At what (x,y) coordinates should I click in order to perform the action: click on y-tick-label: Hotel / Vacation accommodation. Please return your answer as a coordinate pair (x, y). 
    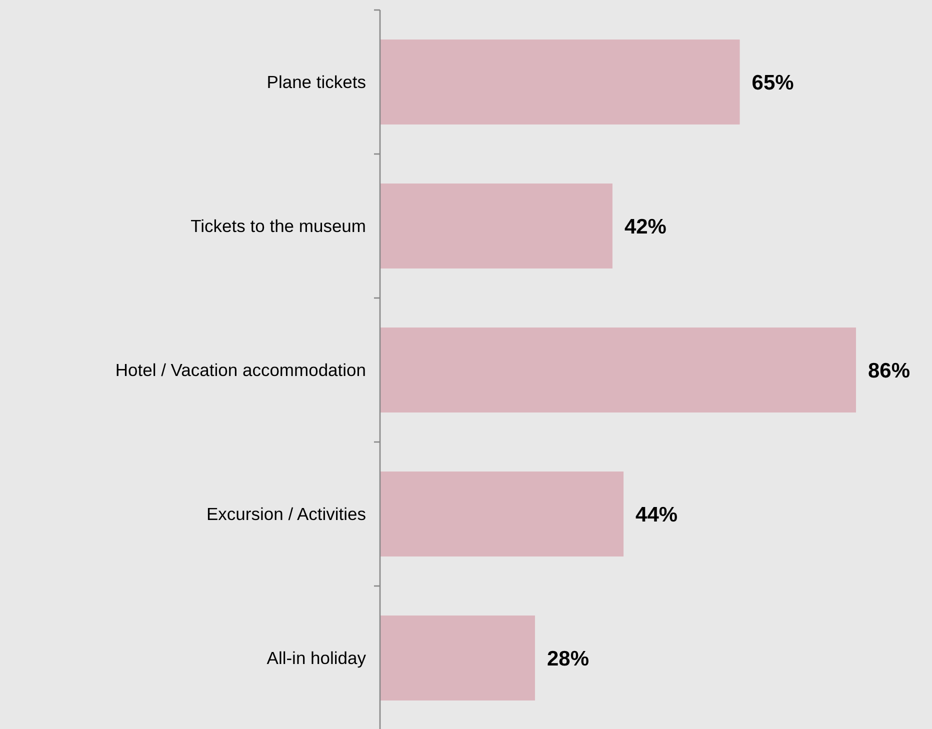
    Looking at the image, I should click on (240, 370).